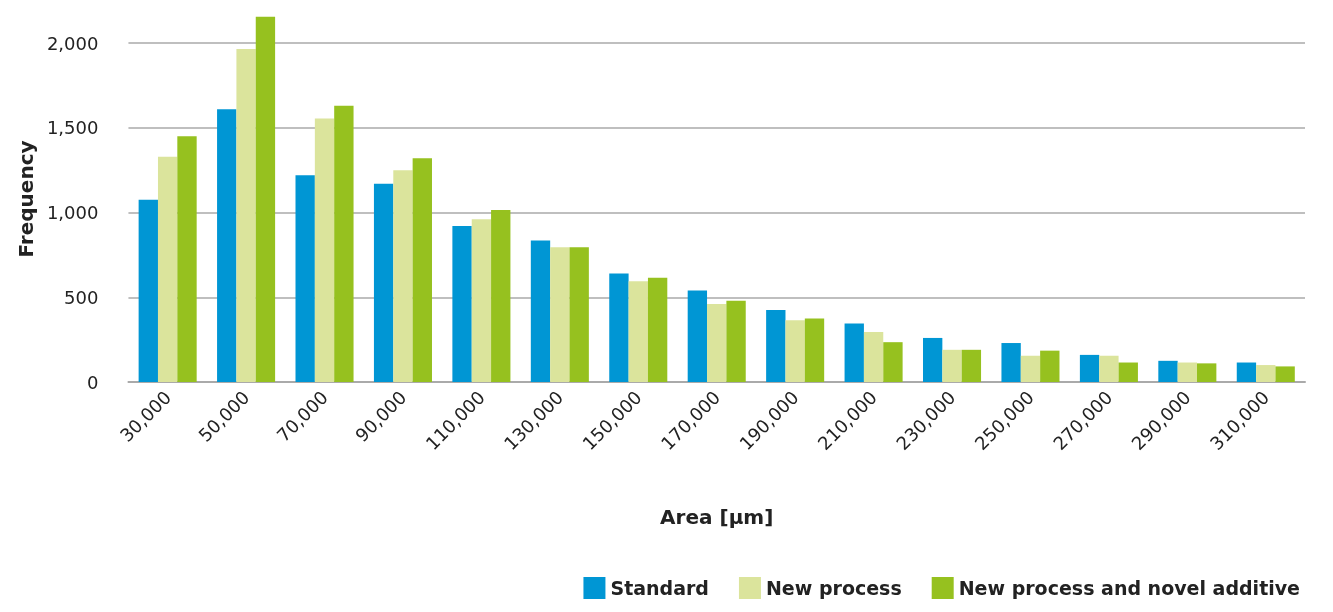 The width and height of the screenshot is (1333, 612). I want to click on y-tick-label: 1,500, so click(72, 128).